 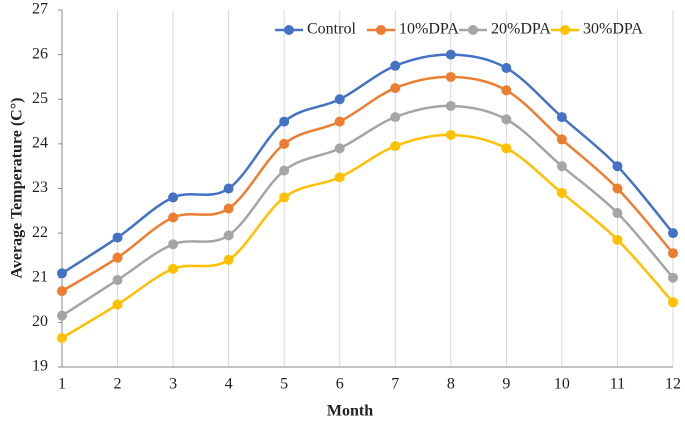 What do you see at coordinates (331, 29) in the screenshot?
I see `legend-label: Control` at bounding box center [331, 29].